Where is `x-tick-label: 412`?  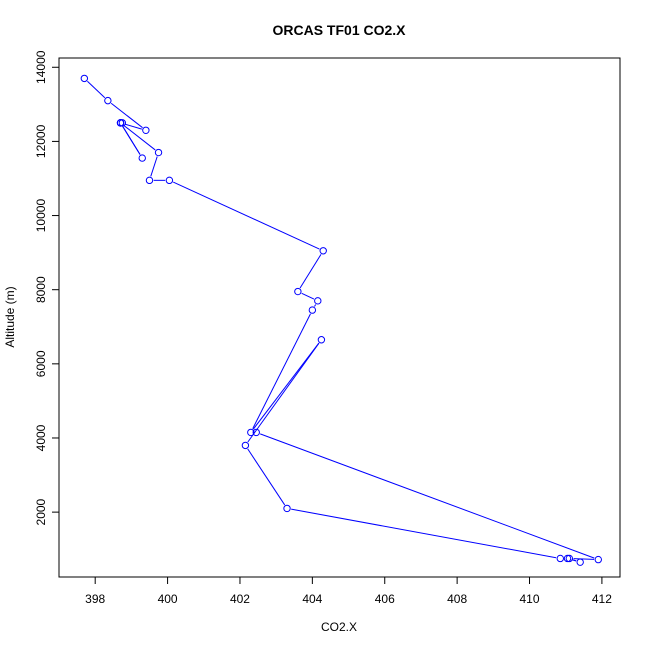 x-tick-label: 412 is located at coordinates (602, 599).